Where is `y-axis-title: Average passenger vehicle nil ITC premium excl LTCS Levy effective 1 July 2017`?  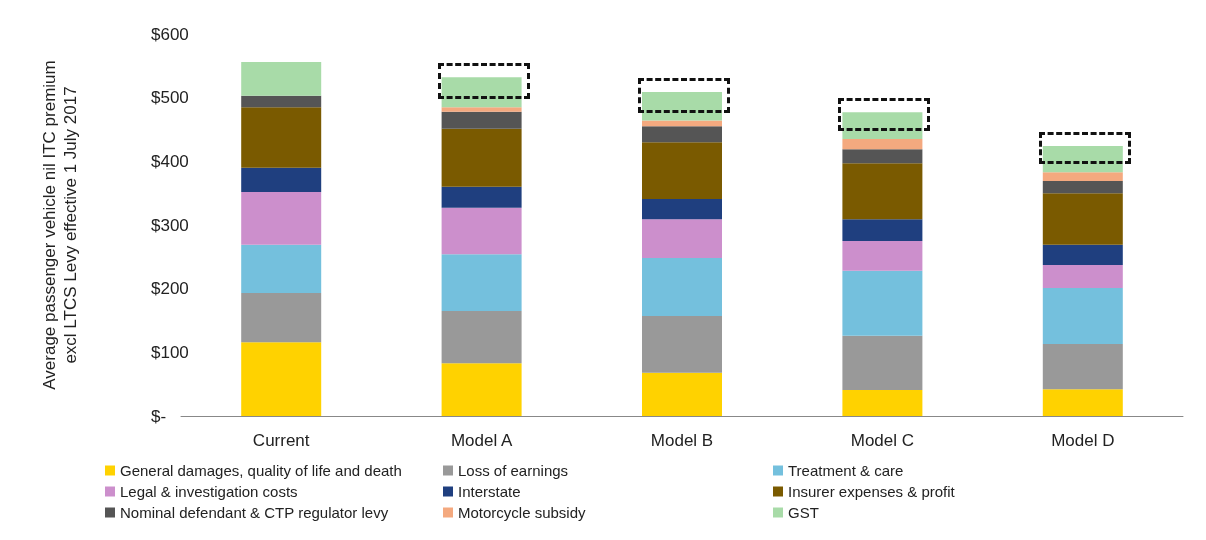
y-axis-title: Average passenger vehicle nil ITC premium excl LTCS Levy effective 1 July 2017 is located at coordinates (60, 225).